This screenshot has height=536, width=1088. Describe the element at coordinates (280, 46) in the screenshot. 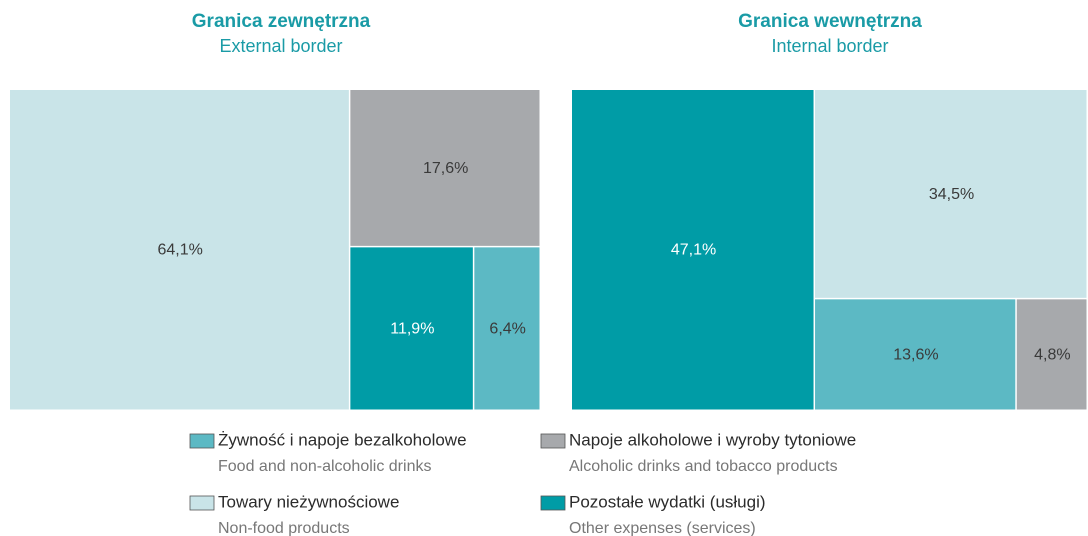

I see `chart-subtitle: External border` at that location.